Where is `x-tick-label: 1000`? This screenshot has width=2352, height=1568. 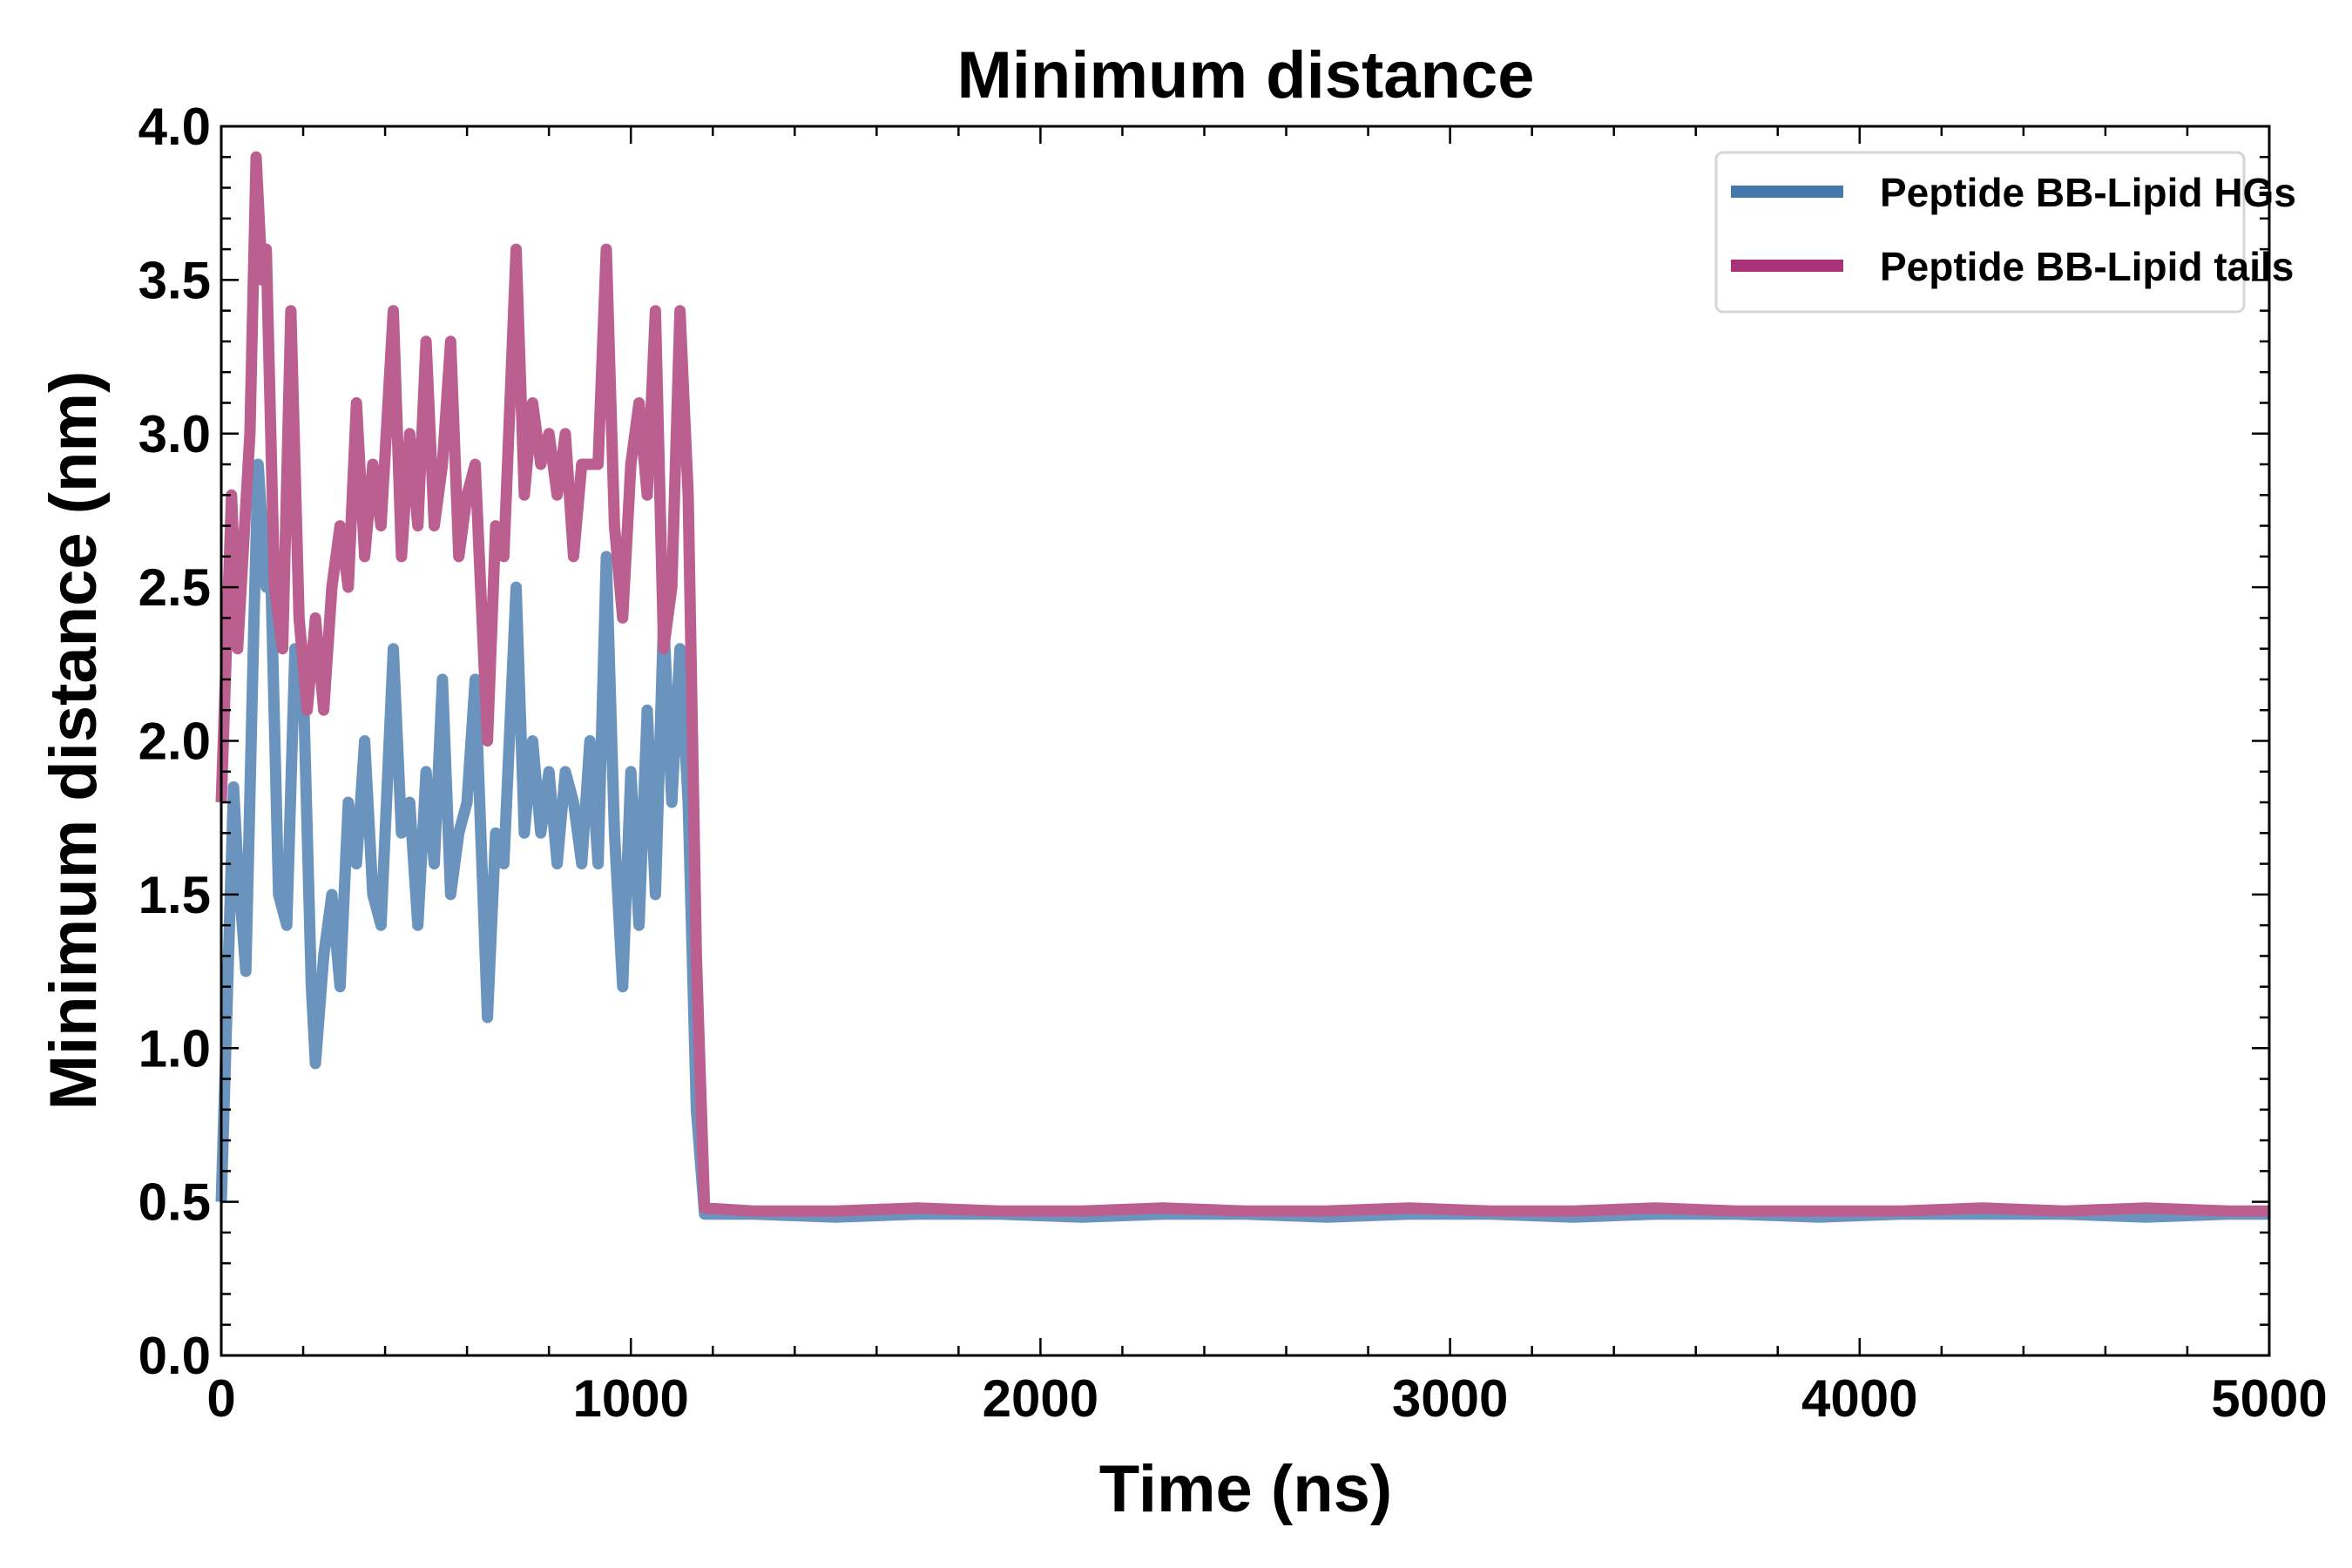 x-tick-label: 1000 is located at coordinates (630, 1398).